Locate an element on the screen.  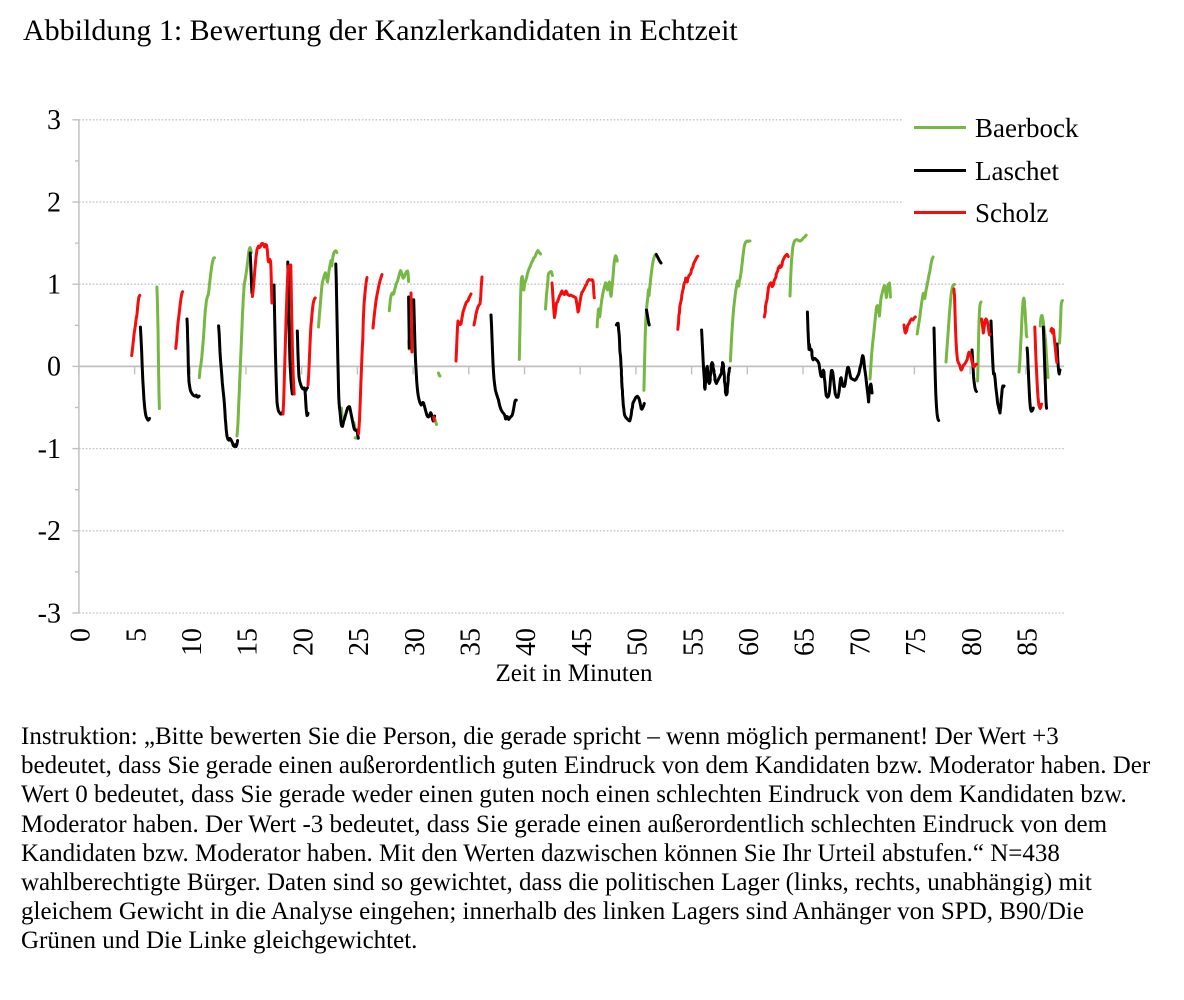
svg-text: 75 is located at coordinates (916, 642).